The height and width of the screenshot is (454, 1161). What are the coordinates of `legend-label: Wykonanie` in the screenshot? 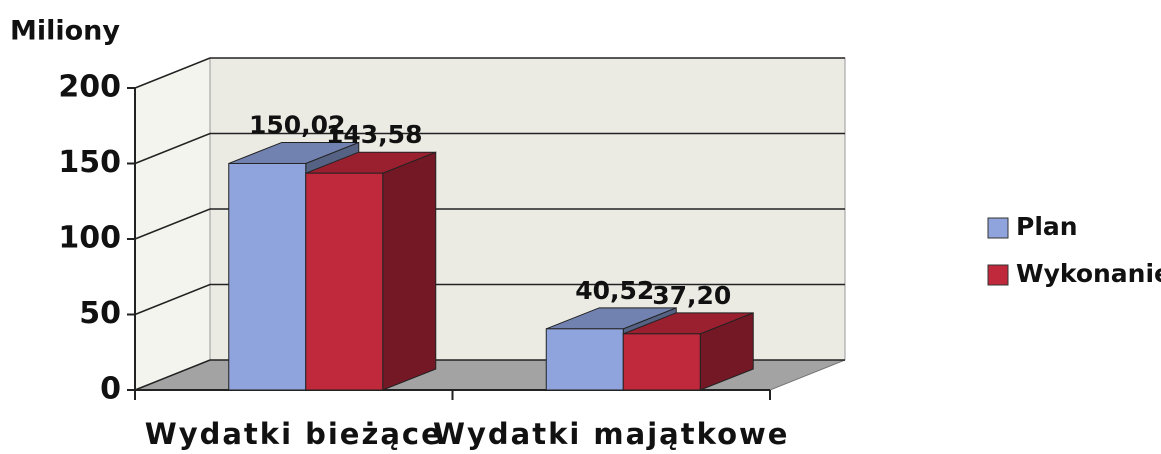 It's located at (1088, 273).